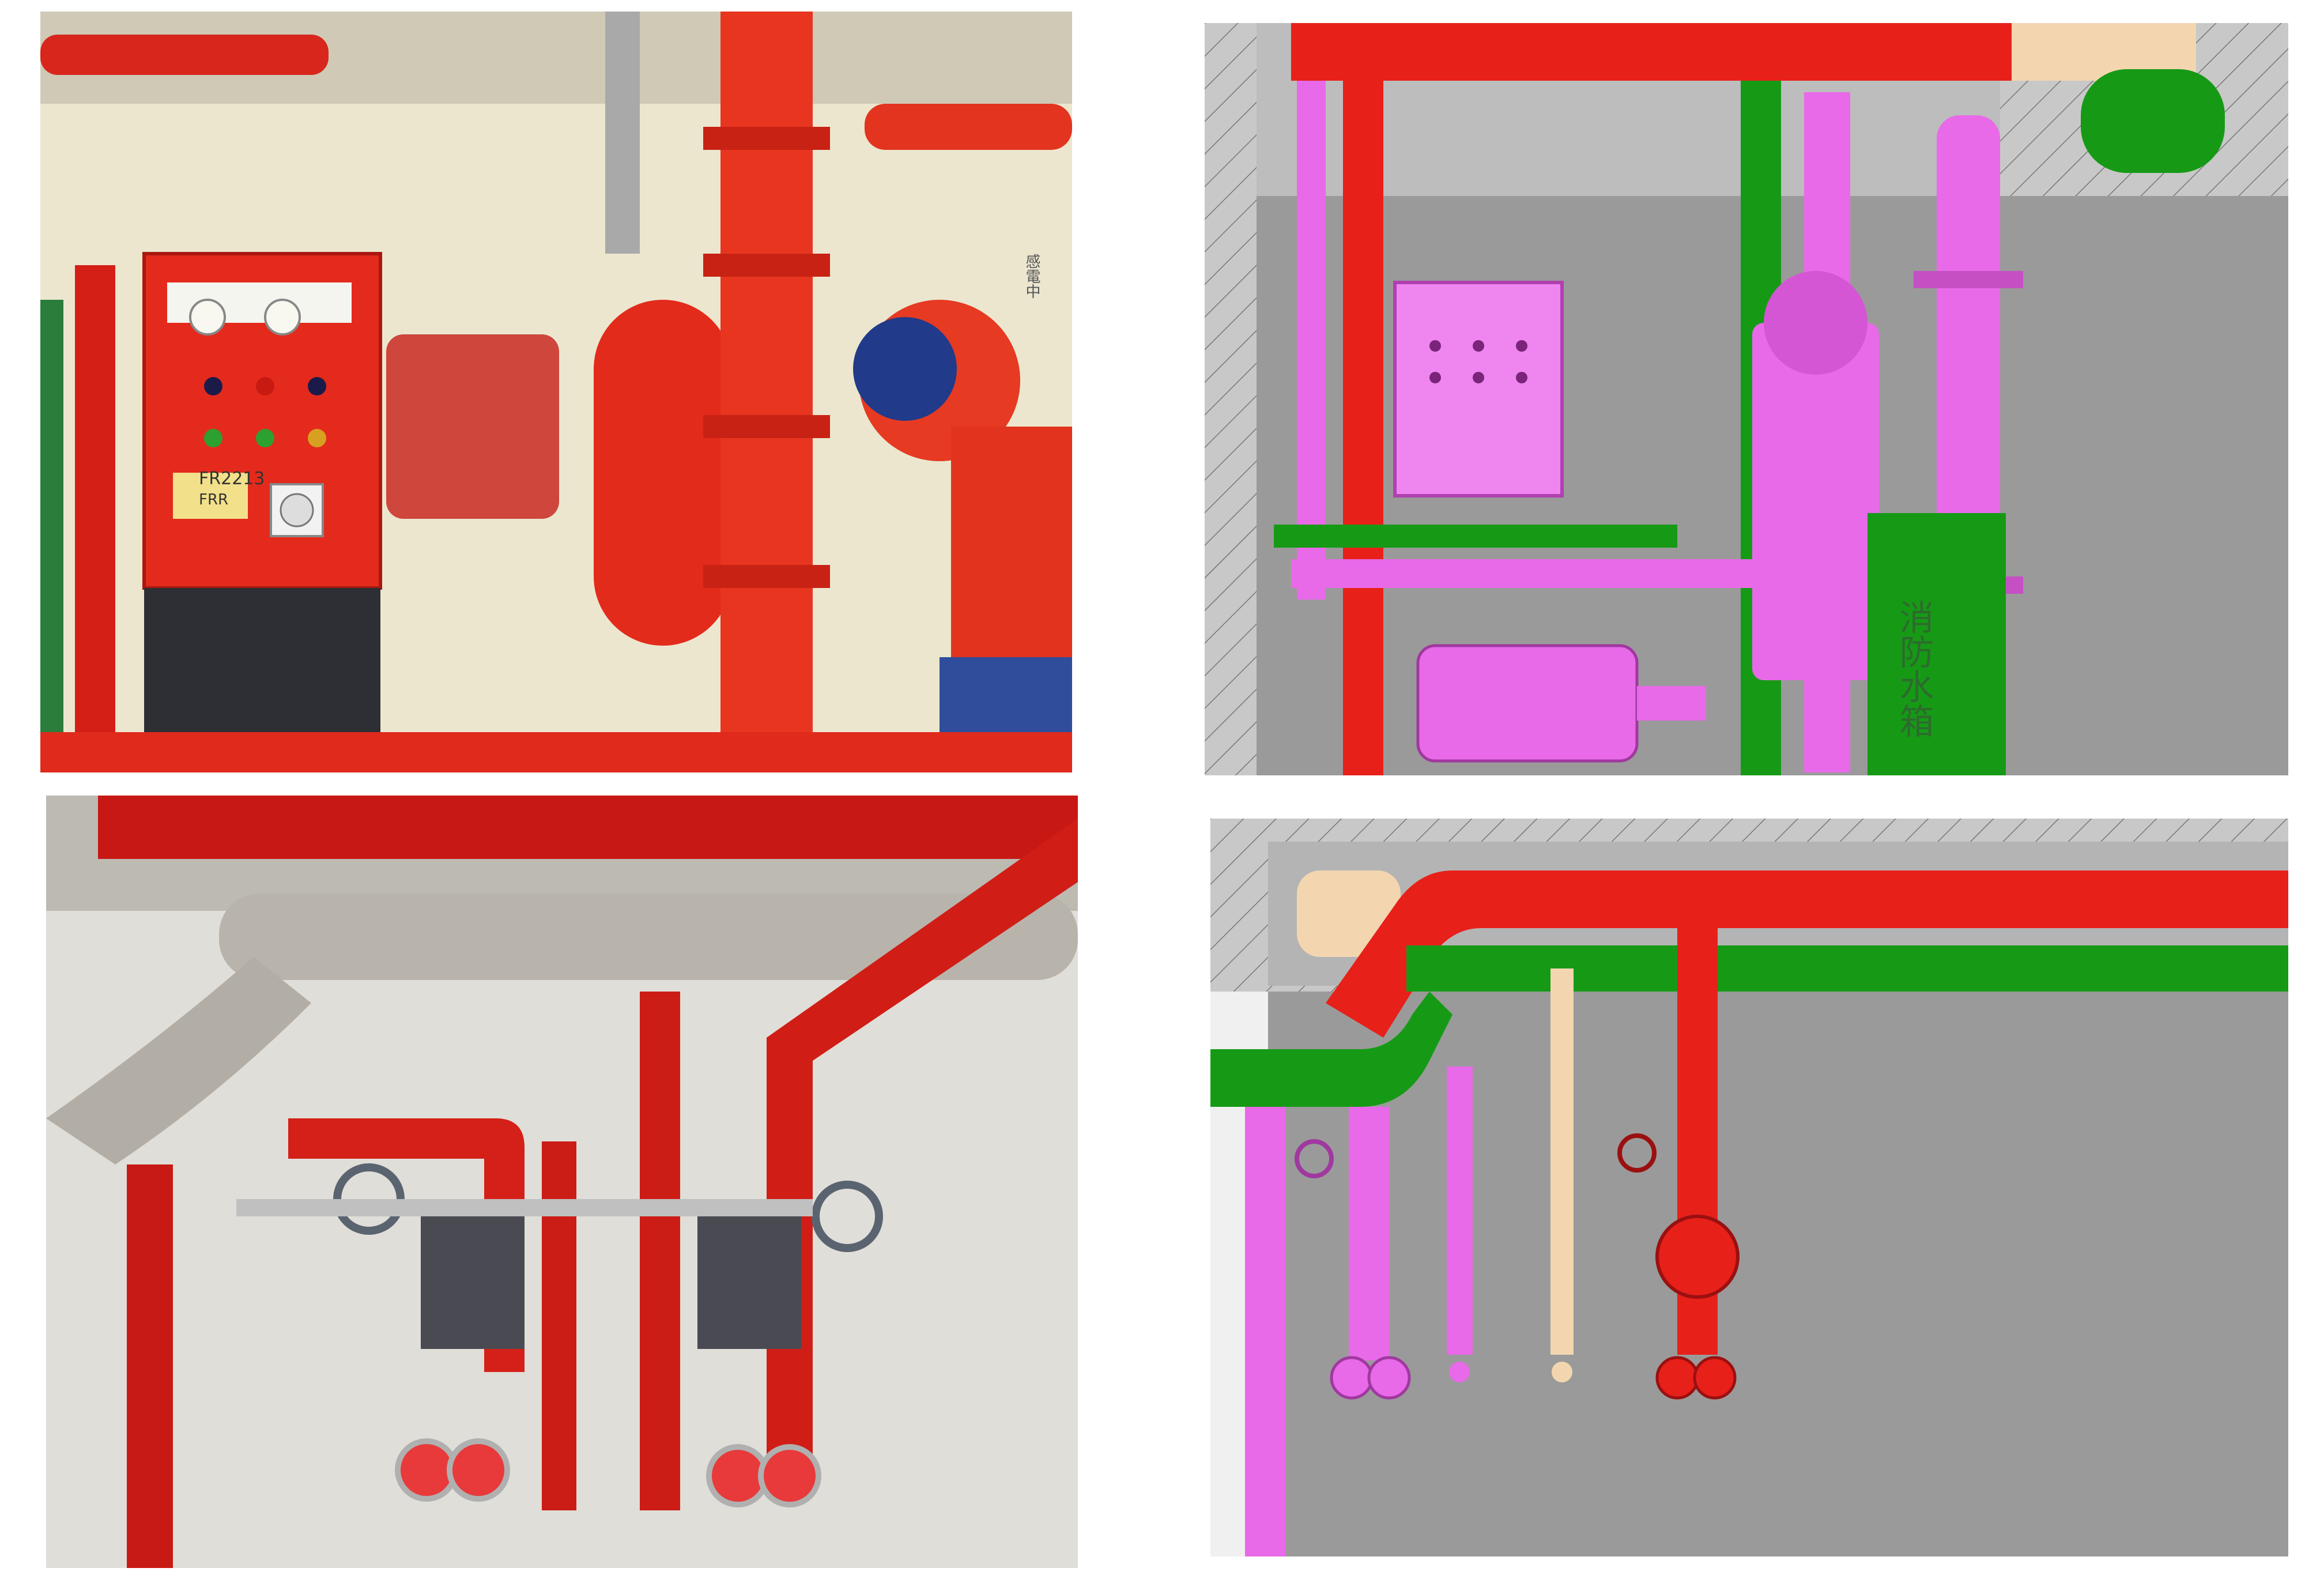  Describe the element at coordinates (232, 479) in the screenshot. I see `control-tag: FR2213` at that location.